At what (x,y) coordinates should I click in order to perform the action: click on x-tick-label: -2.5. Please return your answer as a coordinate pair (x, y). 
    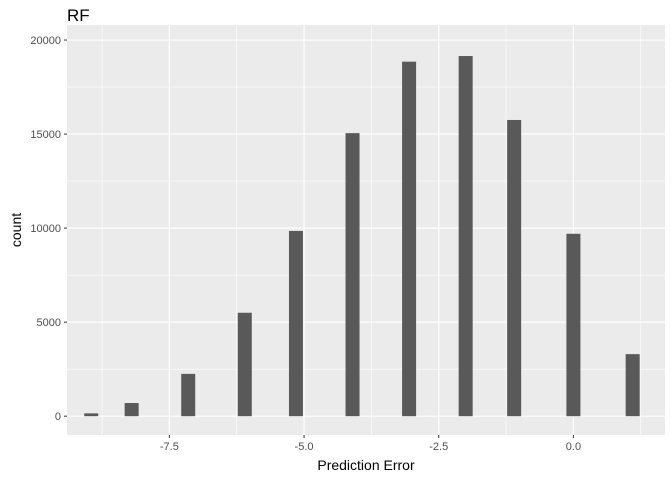
    Looking at the image, I should click on (438, 447).